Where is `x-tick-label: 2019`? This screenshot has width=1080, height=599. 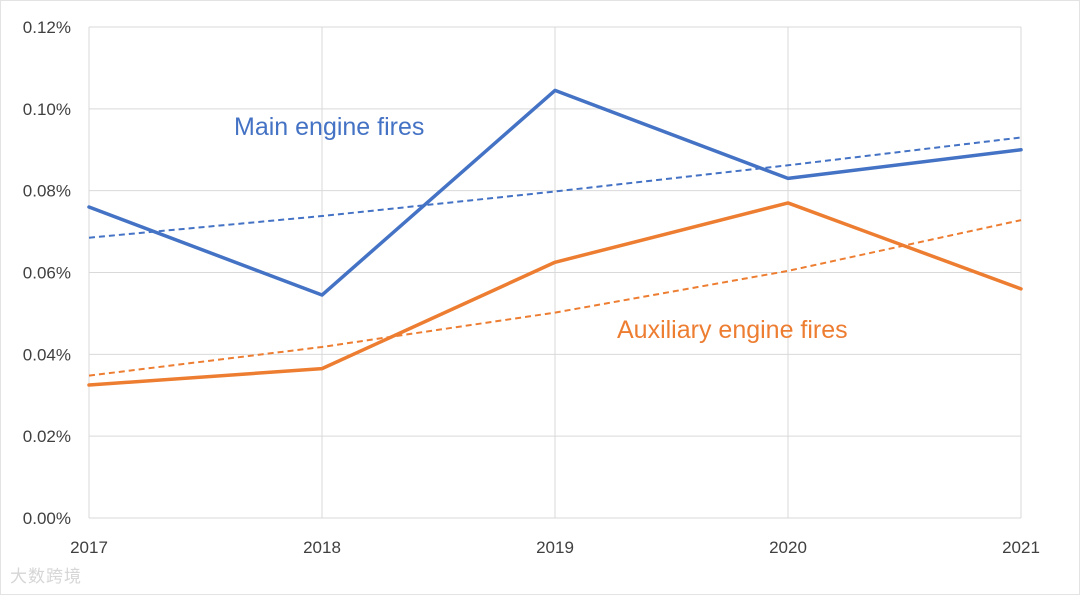 x-tick-label: 2019 is located at coordinates (555, 547).